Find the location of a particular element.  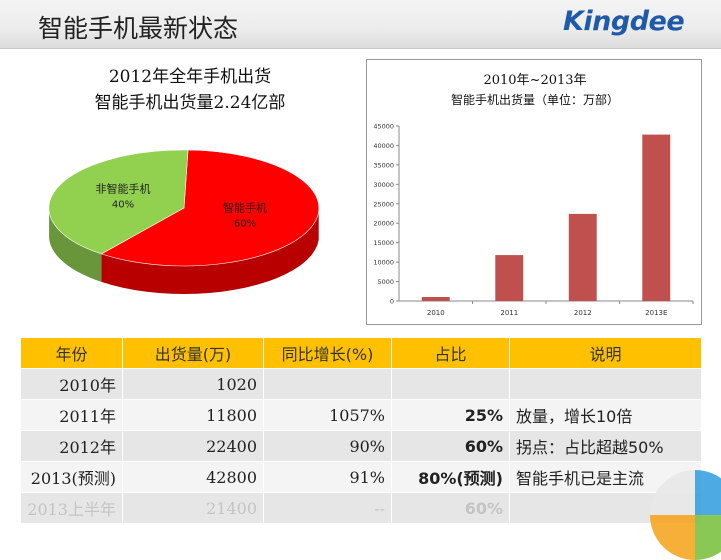

pie-chart: 智能手机 60% 非智能手机 40% is located at coordinates (190, 225).